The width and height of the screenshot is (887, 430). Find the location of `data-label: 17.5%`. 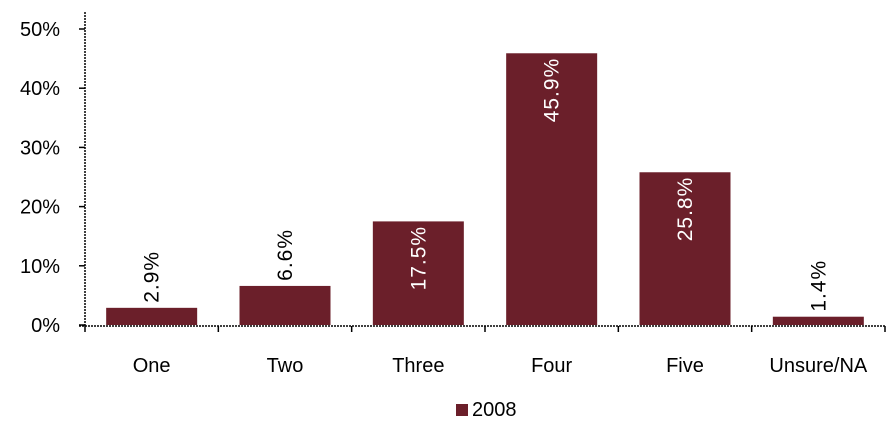

data-label: 17.5% is located at coordinates (418, 258).